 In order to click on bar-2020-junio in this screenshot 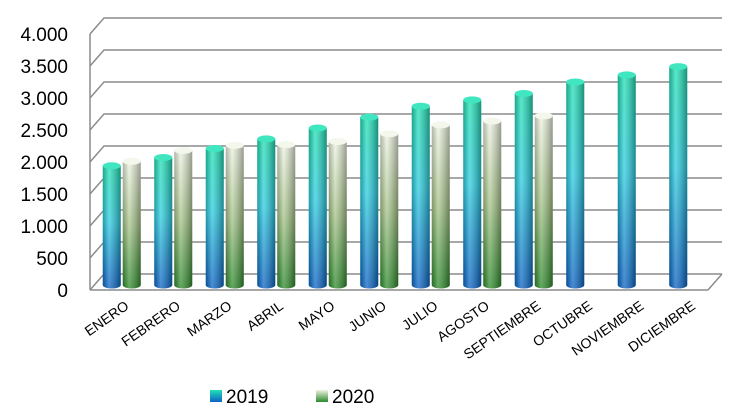, I will do `click(389, 209)`.